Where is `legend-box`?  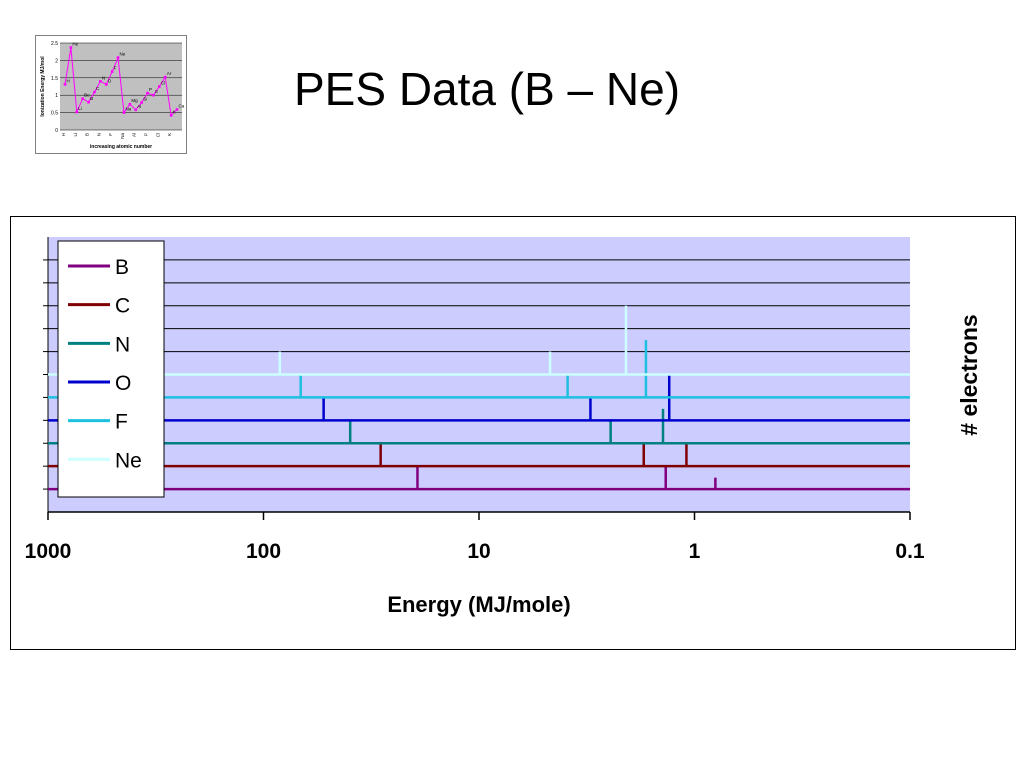
legend-box is located at coordinates (111, 369).